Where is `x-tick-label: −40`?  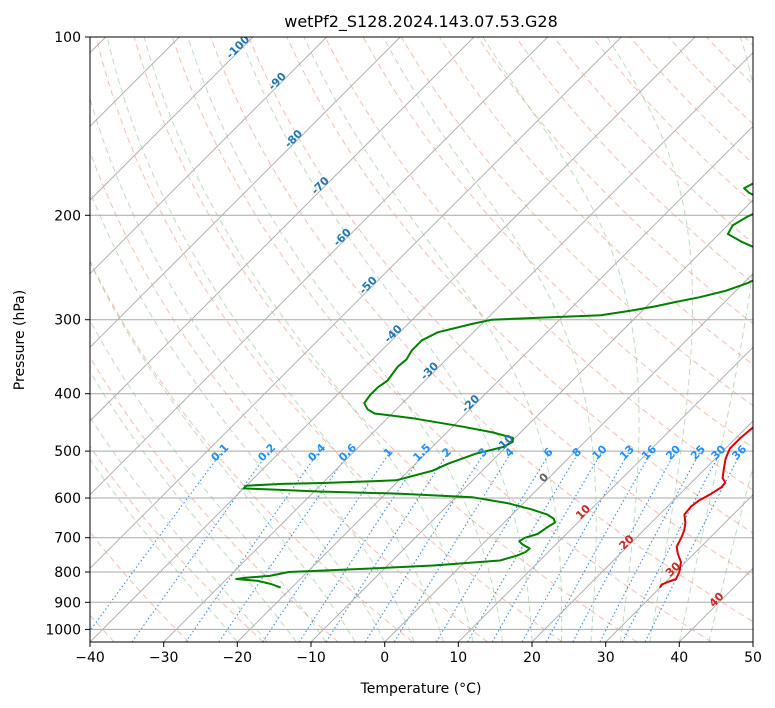 x-tick-label: −40 is located at coordinates (90, 658).